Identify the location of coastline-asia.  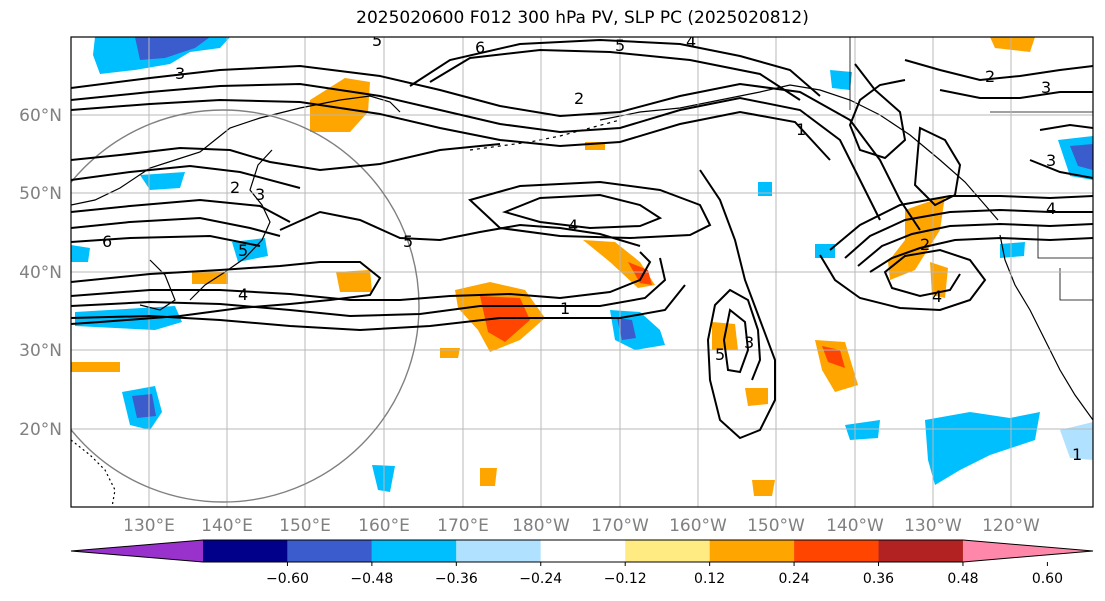
(236, 150).